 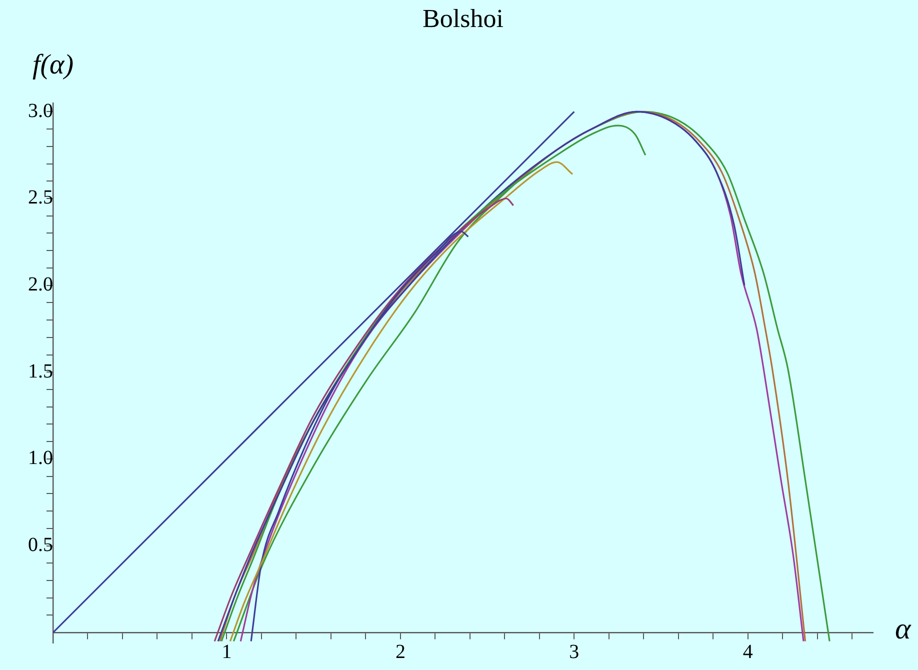 I want to click on y-tick-label: 3.0, so click(x=40, y=111).